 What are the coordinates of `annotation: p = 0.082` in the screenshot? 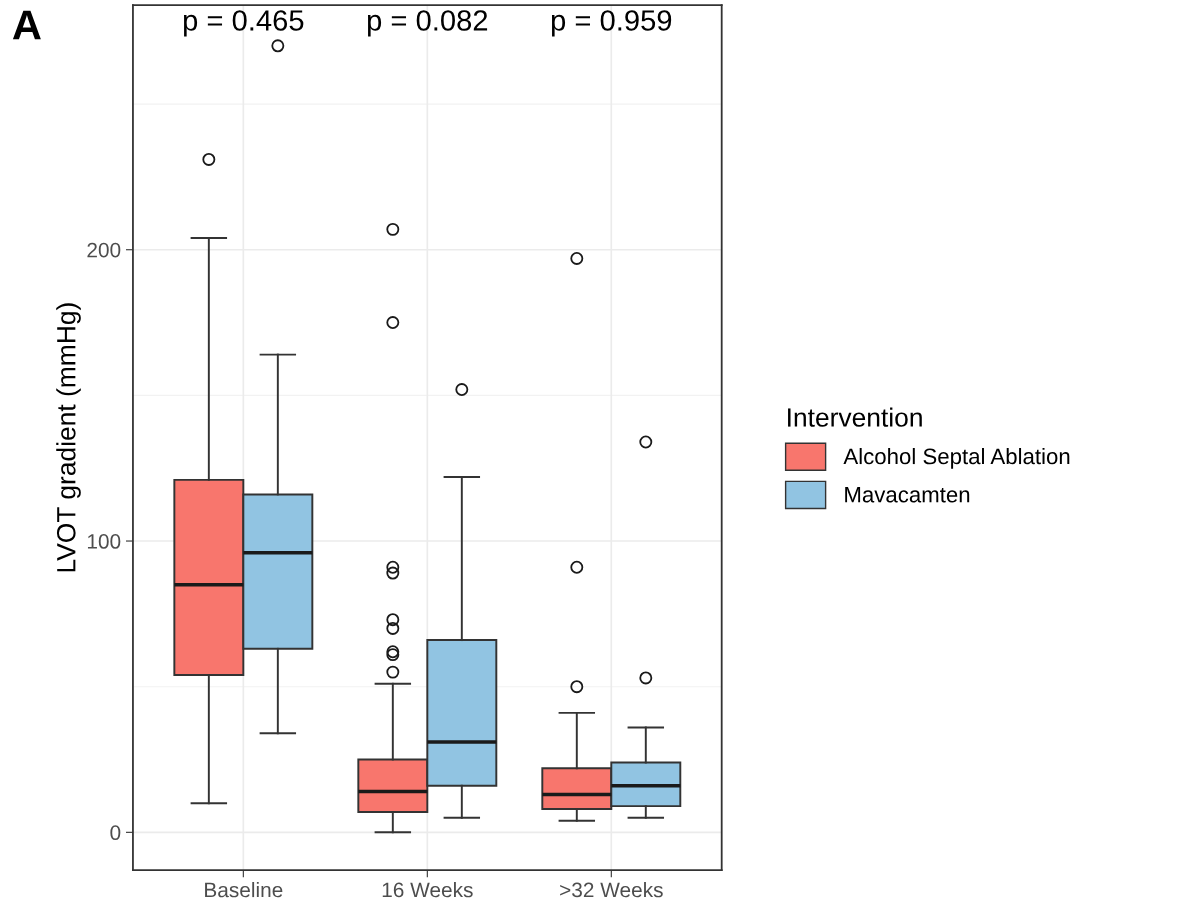 It's located at (427, 23).